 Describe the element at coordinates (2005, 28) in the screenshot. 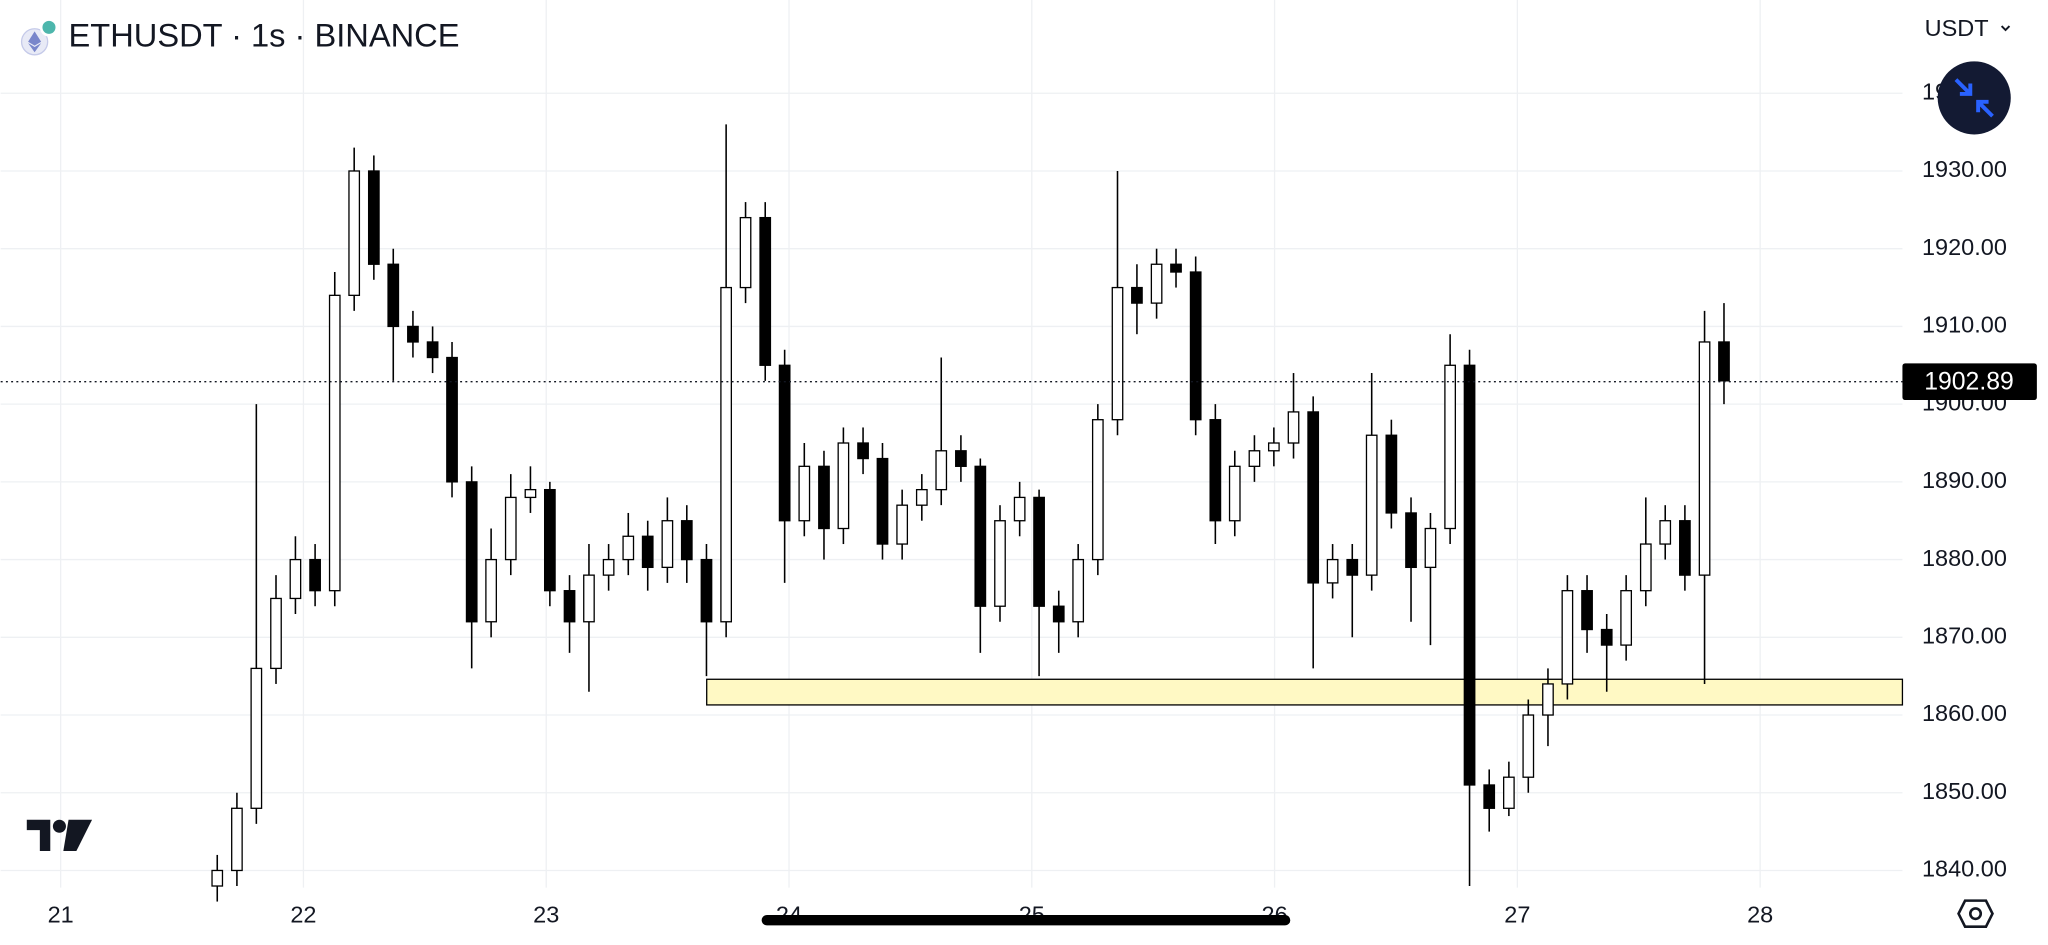

I see `dropdown-arrow` at that location.